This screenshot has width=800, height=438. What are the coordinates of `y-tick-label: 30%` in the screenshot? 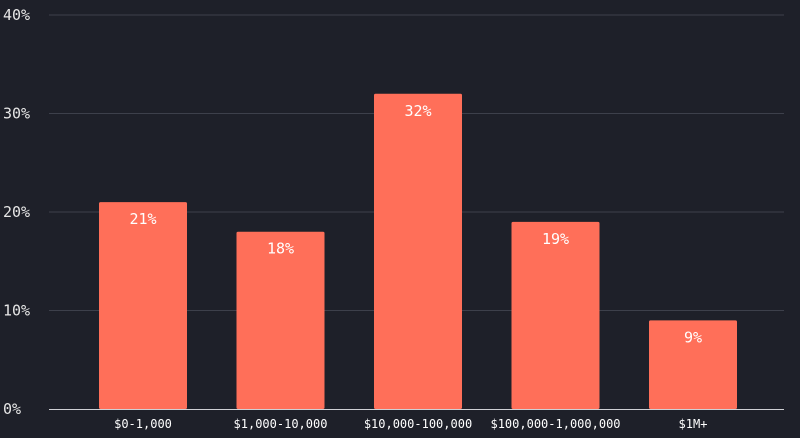 It's located at (16, 114).